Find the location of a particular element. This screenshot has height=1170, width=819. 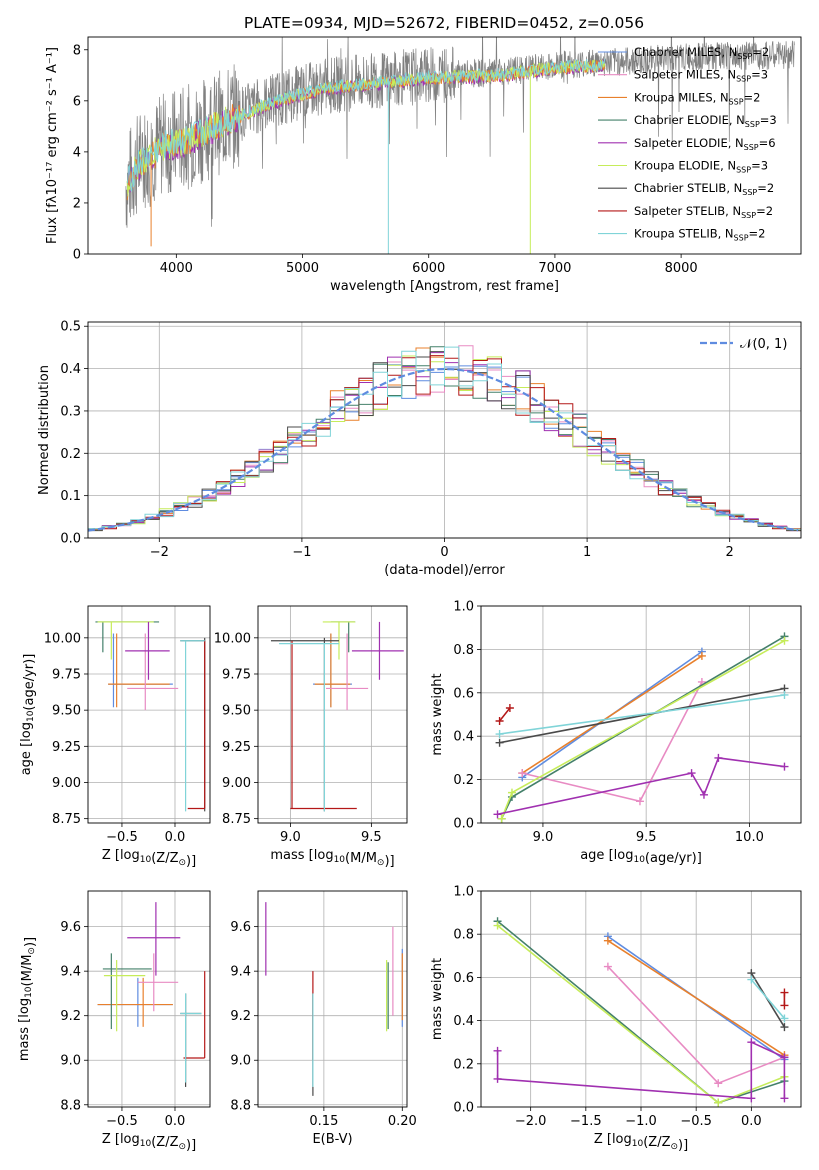

y-tick-label: 9.6 is located at coordinates (70, 927).